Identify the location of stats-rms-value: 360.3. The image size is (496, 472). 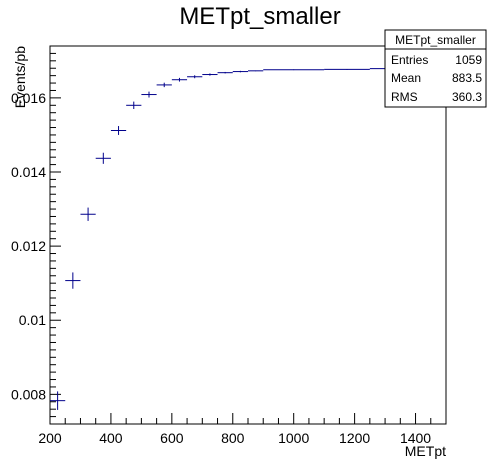
(467, 97).